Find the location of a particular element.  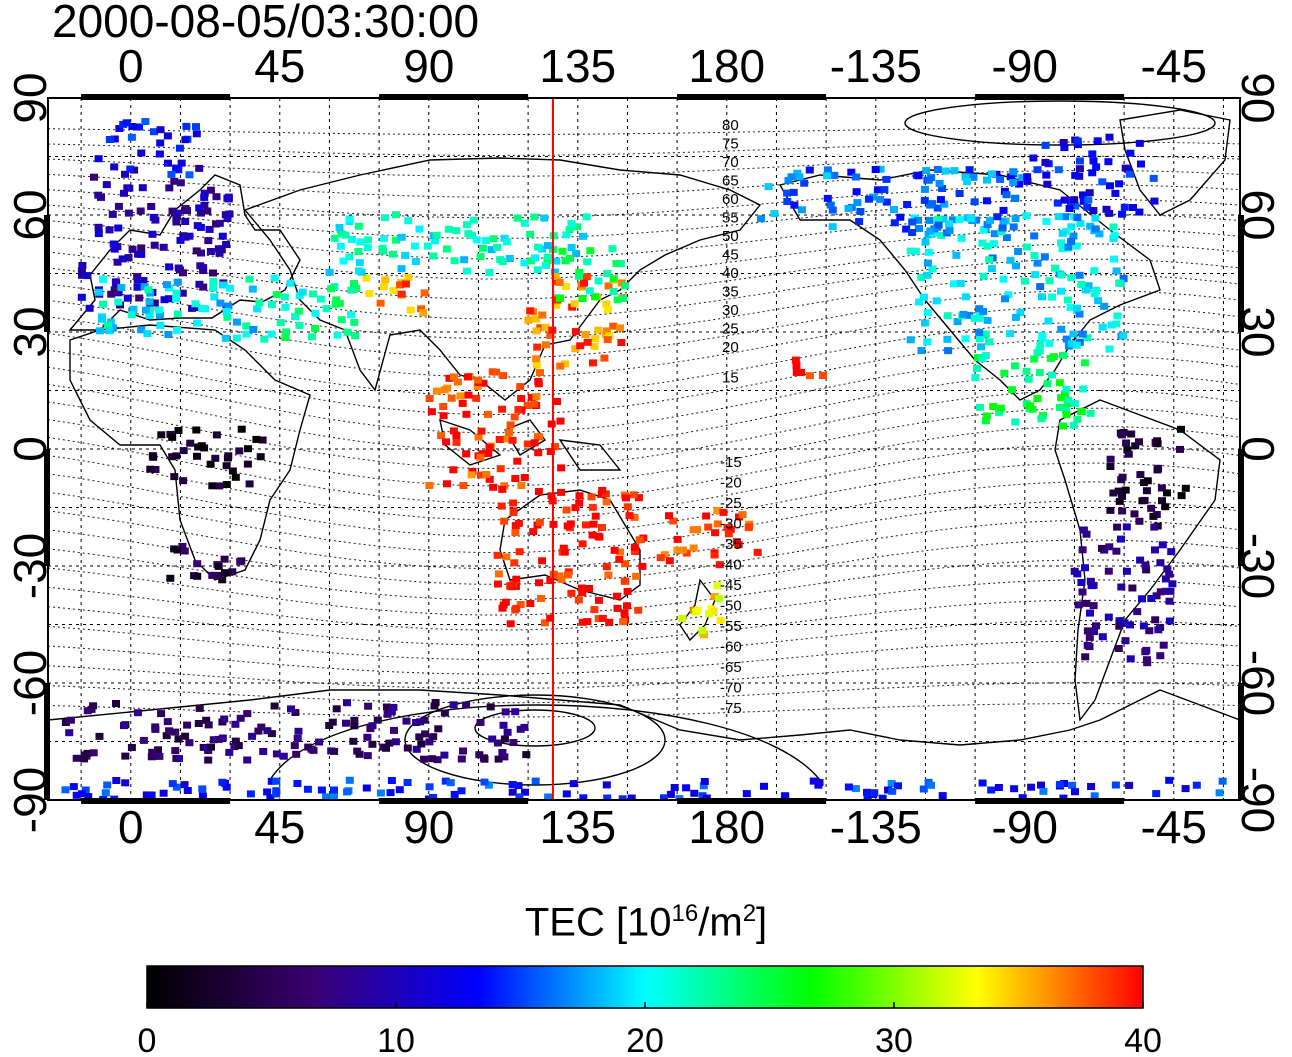

x-tick-label-bottom: 45 is located at coordinates (279, 827).